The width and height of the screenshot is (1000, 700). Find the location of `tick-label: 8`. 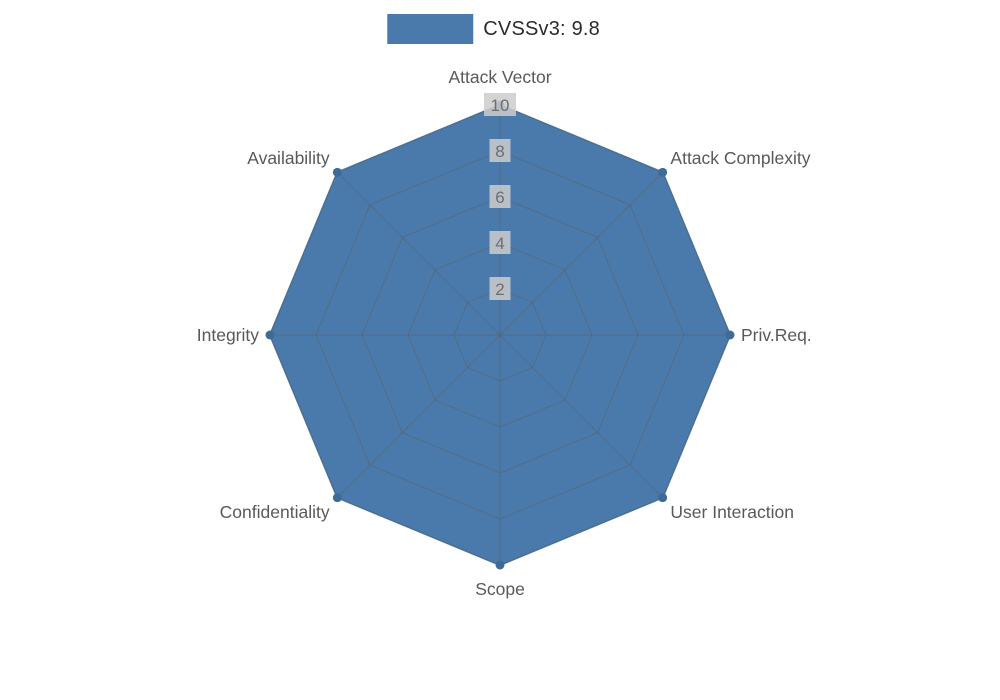

tick-label: 8 is located at coordinates (499, 151).